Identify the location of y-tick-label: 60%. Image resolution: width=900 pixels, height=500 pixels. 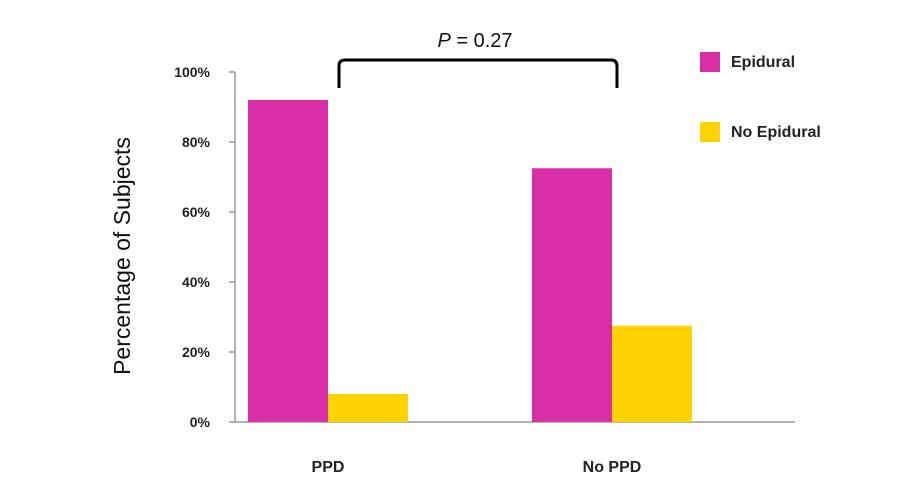
(196, 212).